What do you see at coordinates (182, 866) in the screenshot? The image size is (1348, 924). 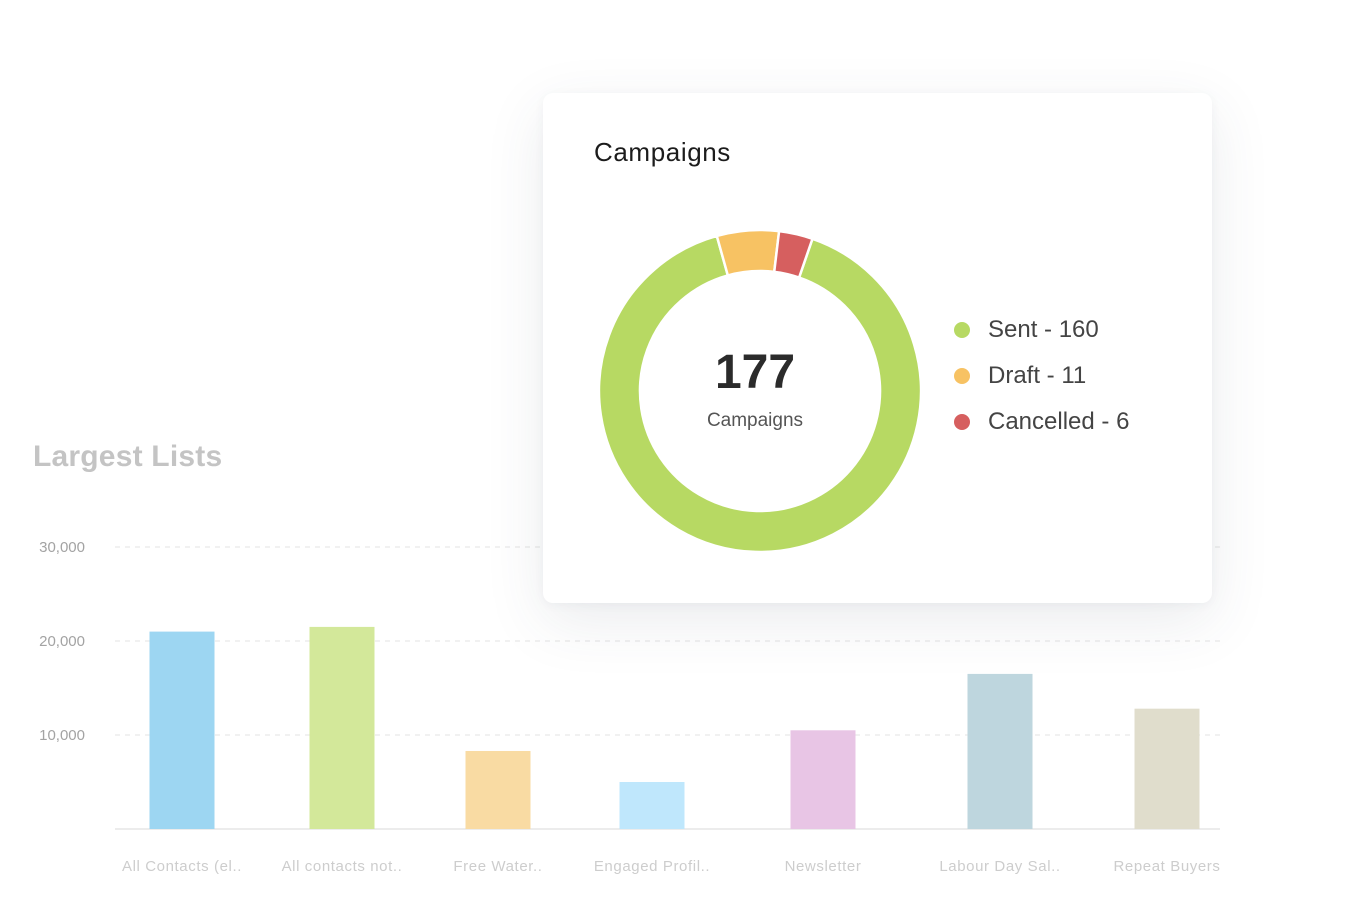 I see `x-tick-label: All Contacts (el..` at bounding box center [182, 866].